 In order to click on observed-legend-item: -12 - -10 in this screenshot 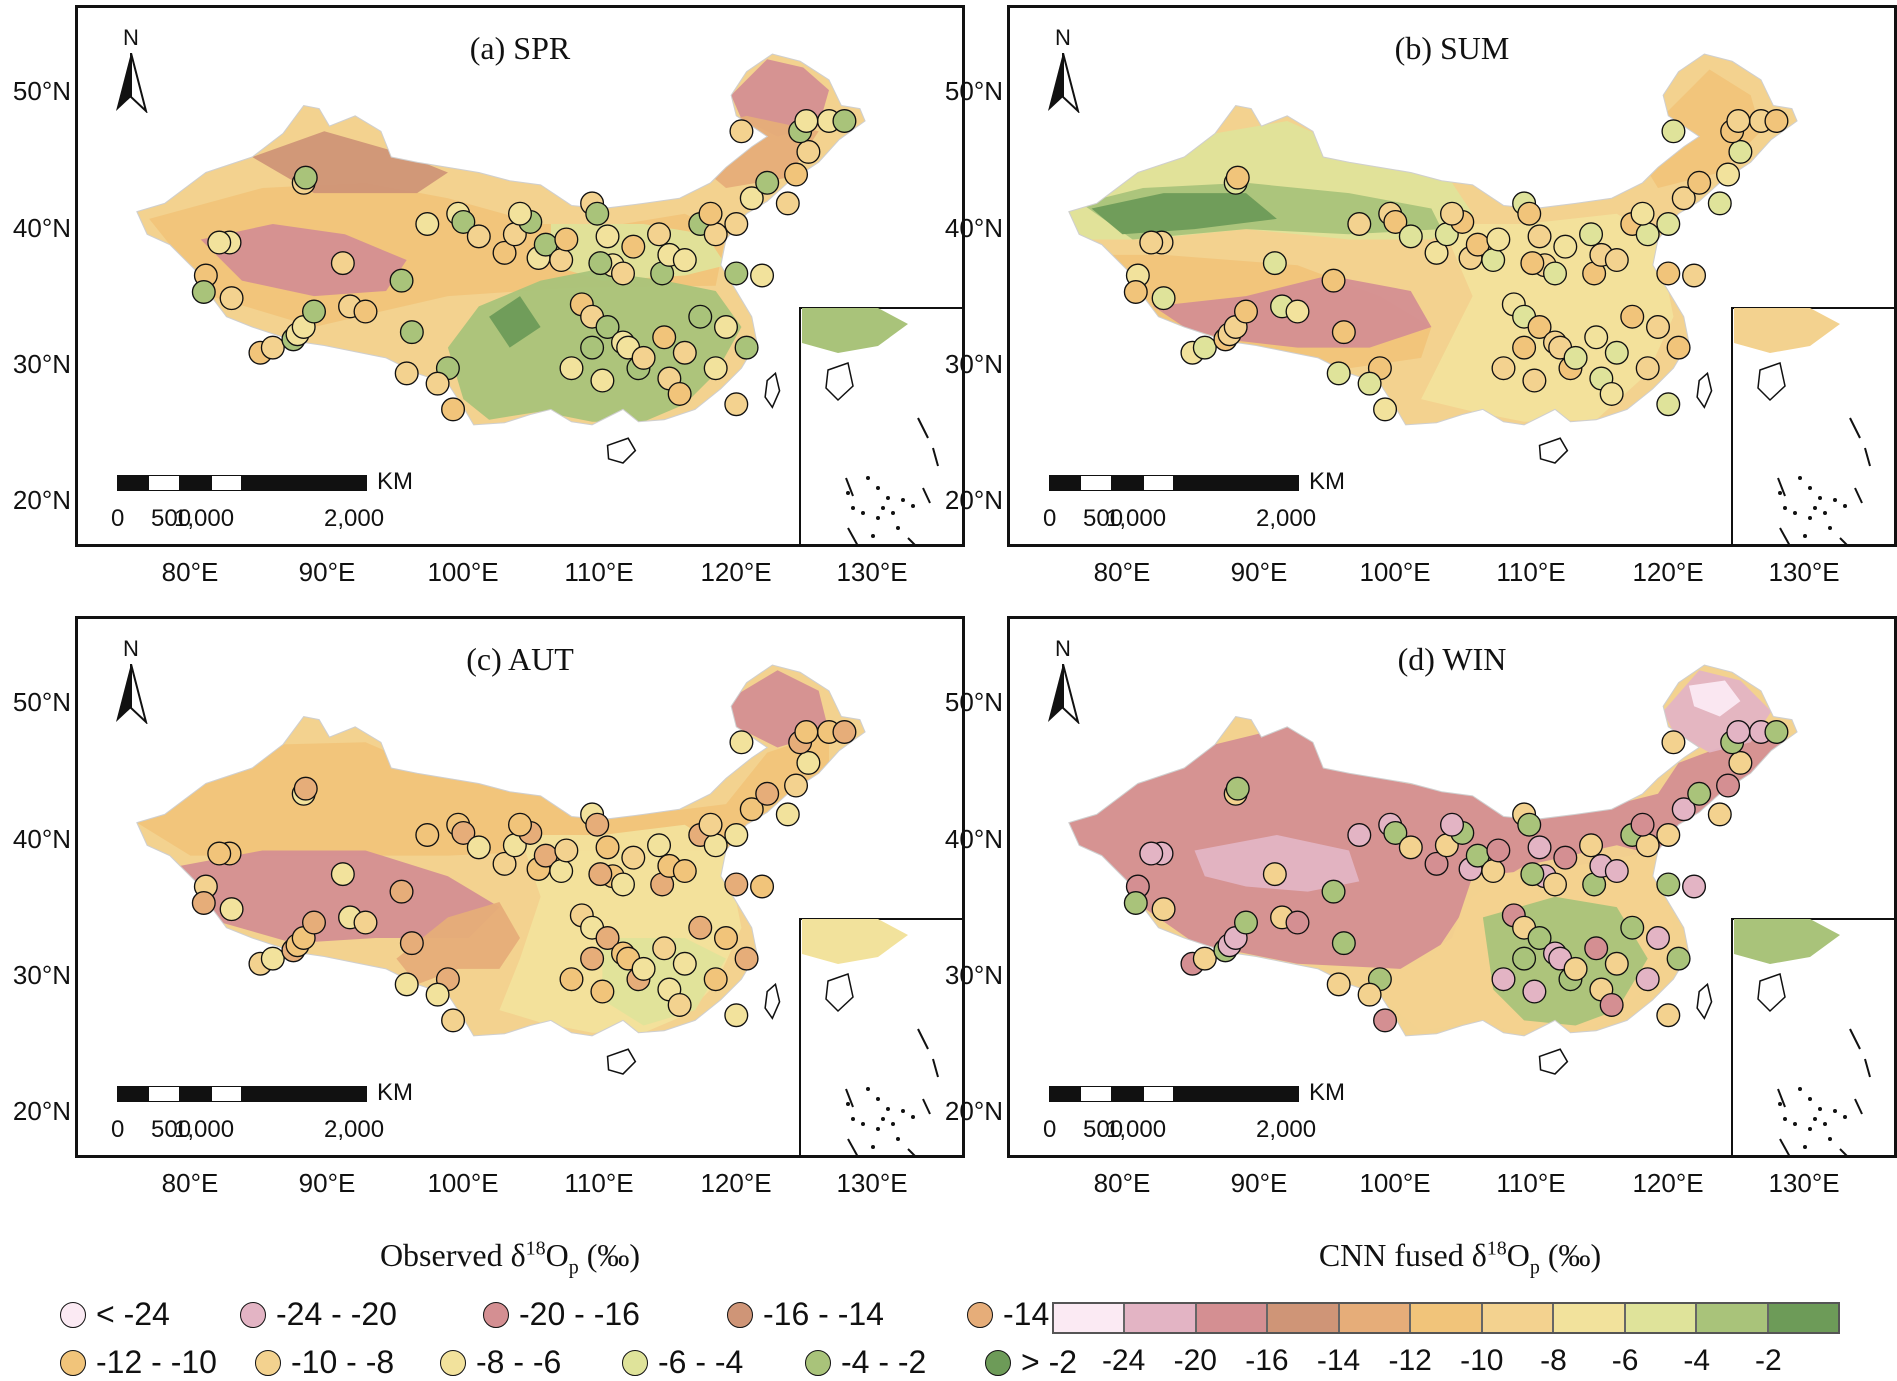, I will do `click(138, 1362)`.